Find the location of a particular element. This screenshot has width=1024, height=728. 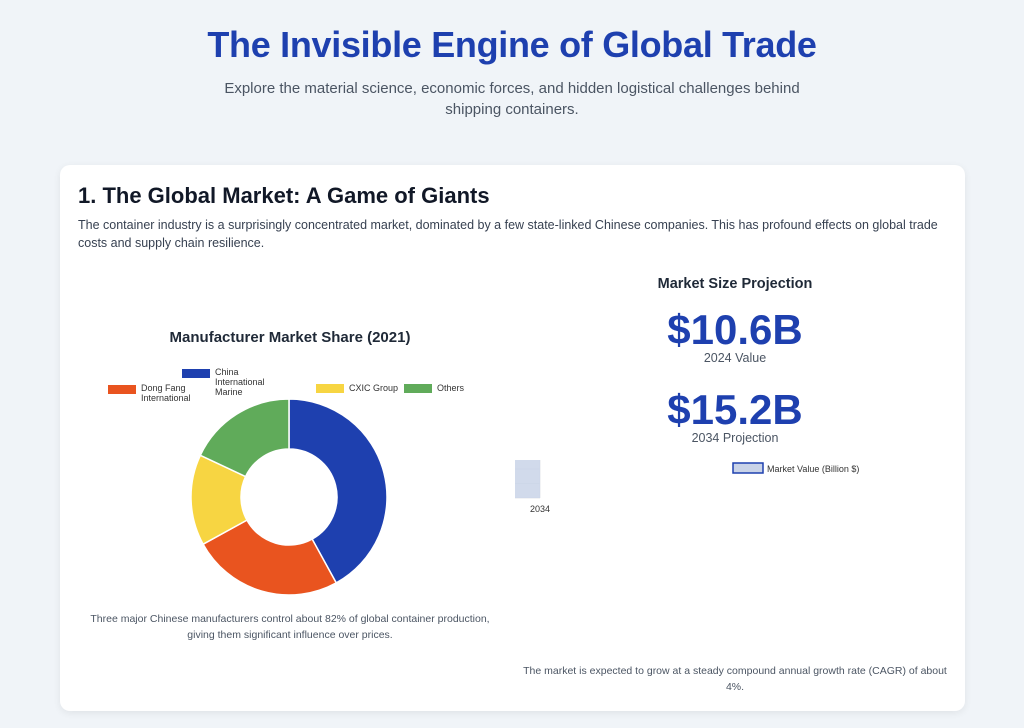

line-legend-swatch is located at coordinates (748, 468).